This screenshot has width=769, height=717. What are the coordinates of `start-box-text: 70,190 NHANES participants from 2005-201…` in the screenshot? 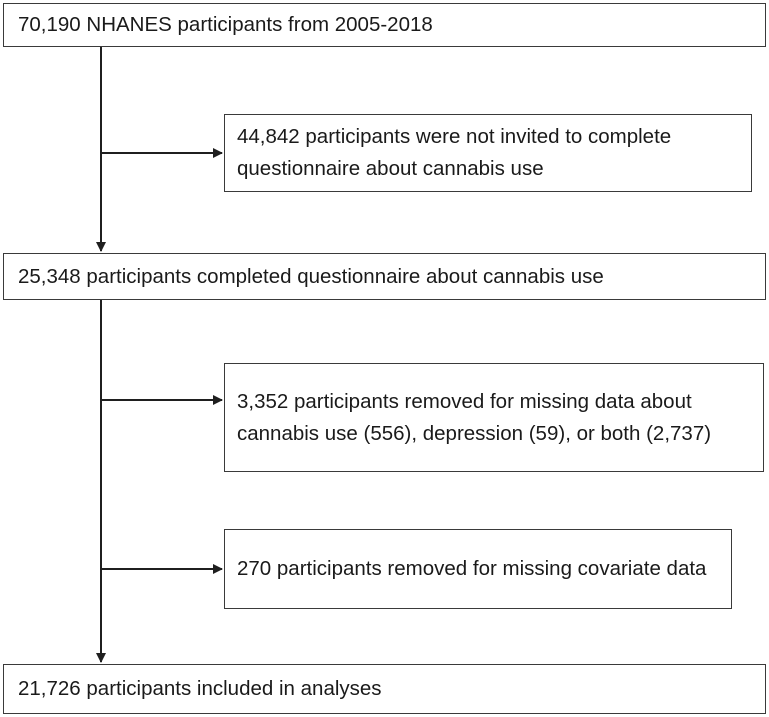 It's located at (225, 24).